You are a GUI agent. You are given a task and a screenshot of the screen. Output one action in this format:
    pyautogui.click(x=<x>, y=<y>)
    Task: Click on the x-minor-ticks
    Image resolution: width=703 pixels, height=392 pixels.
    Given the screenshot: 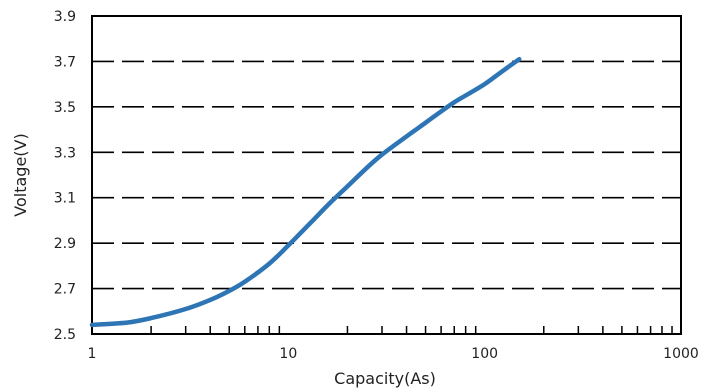 What is the action you would take?
    pyautogui.click(x=411, y=330)
    